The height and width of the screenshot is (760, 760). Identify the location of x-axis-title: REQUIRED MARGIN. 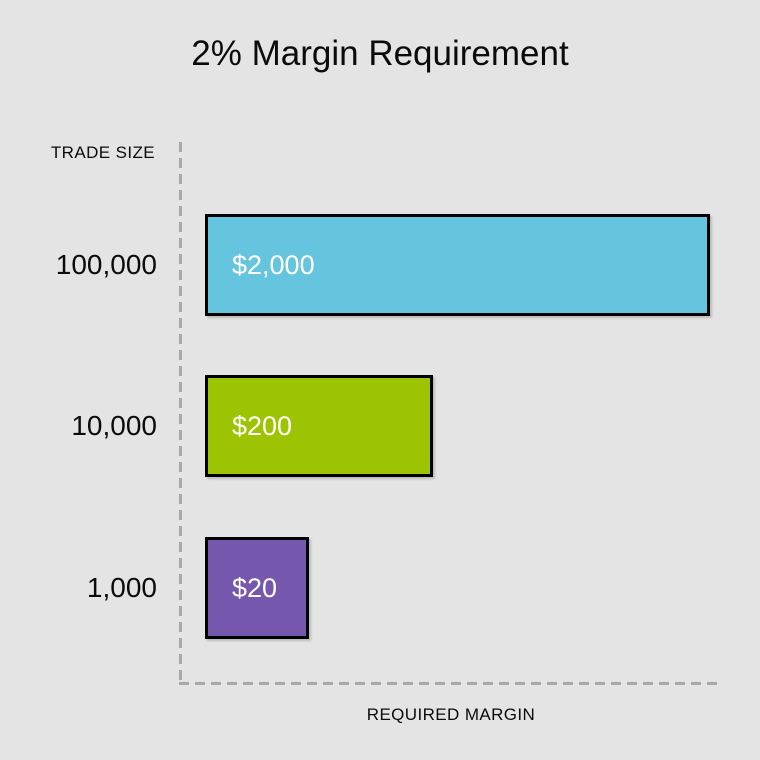
(451, 714).